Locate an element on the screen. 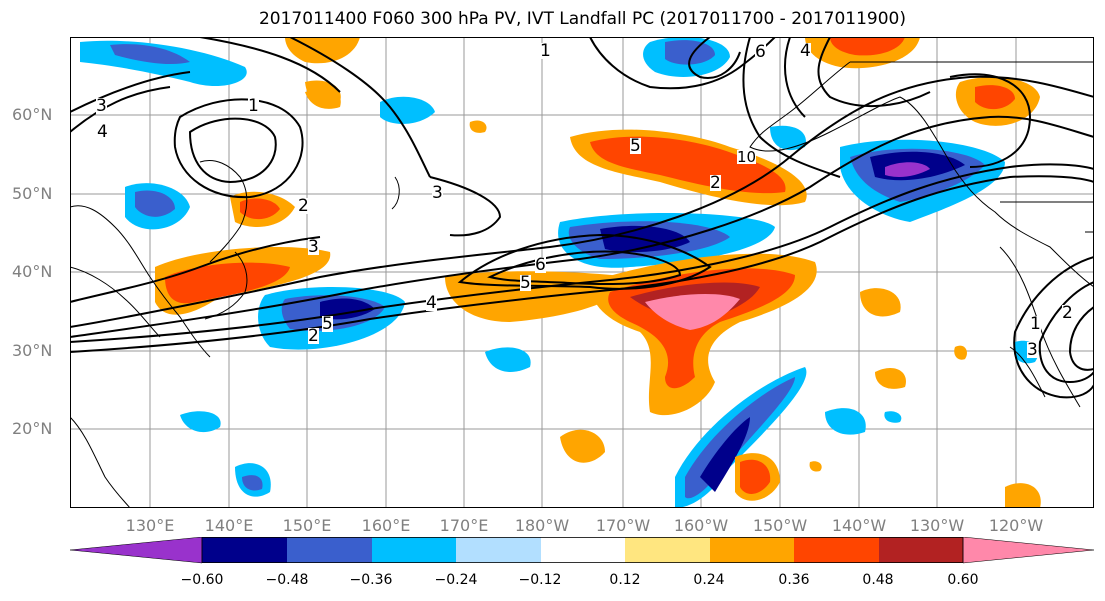 Image resolution: width=1105 pixels, height=601 pixels. lon-label: 120°W is located at coordinates (1016, 525).